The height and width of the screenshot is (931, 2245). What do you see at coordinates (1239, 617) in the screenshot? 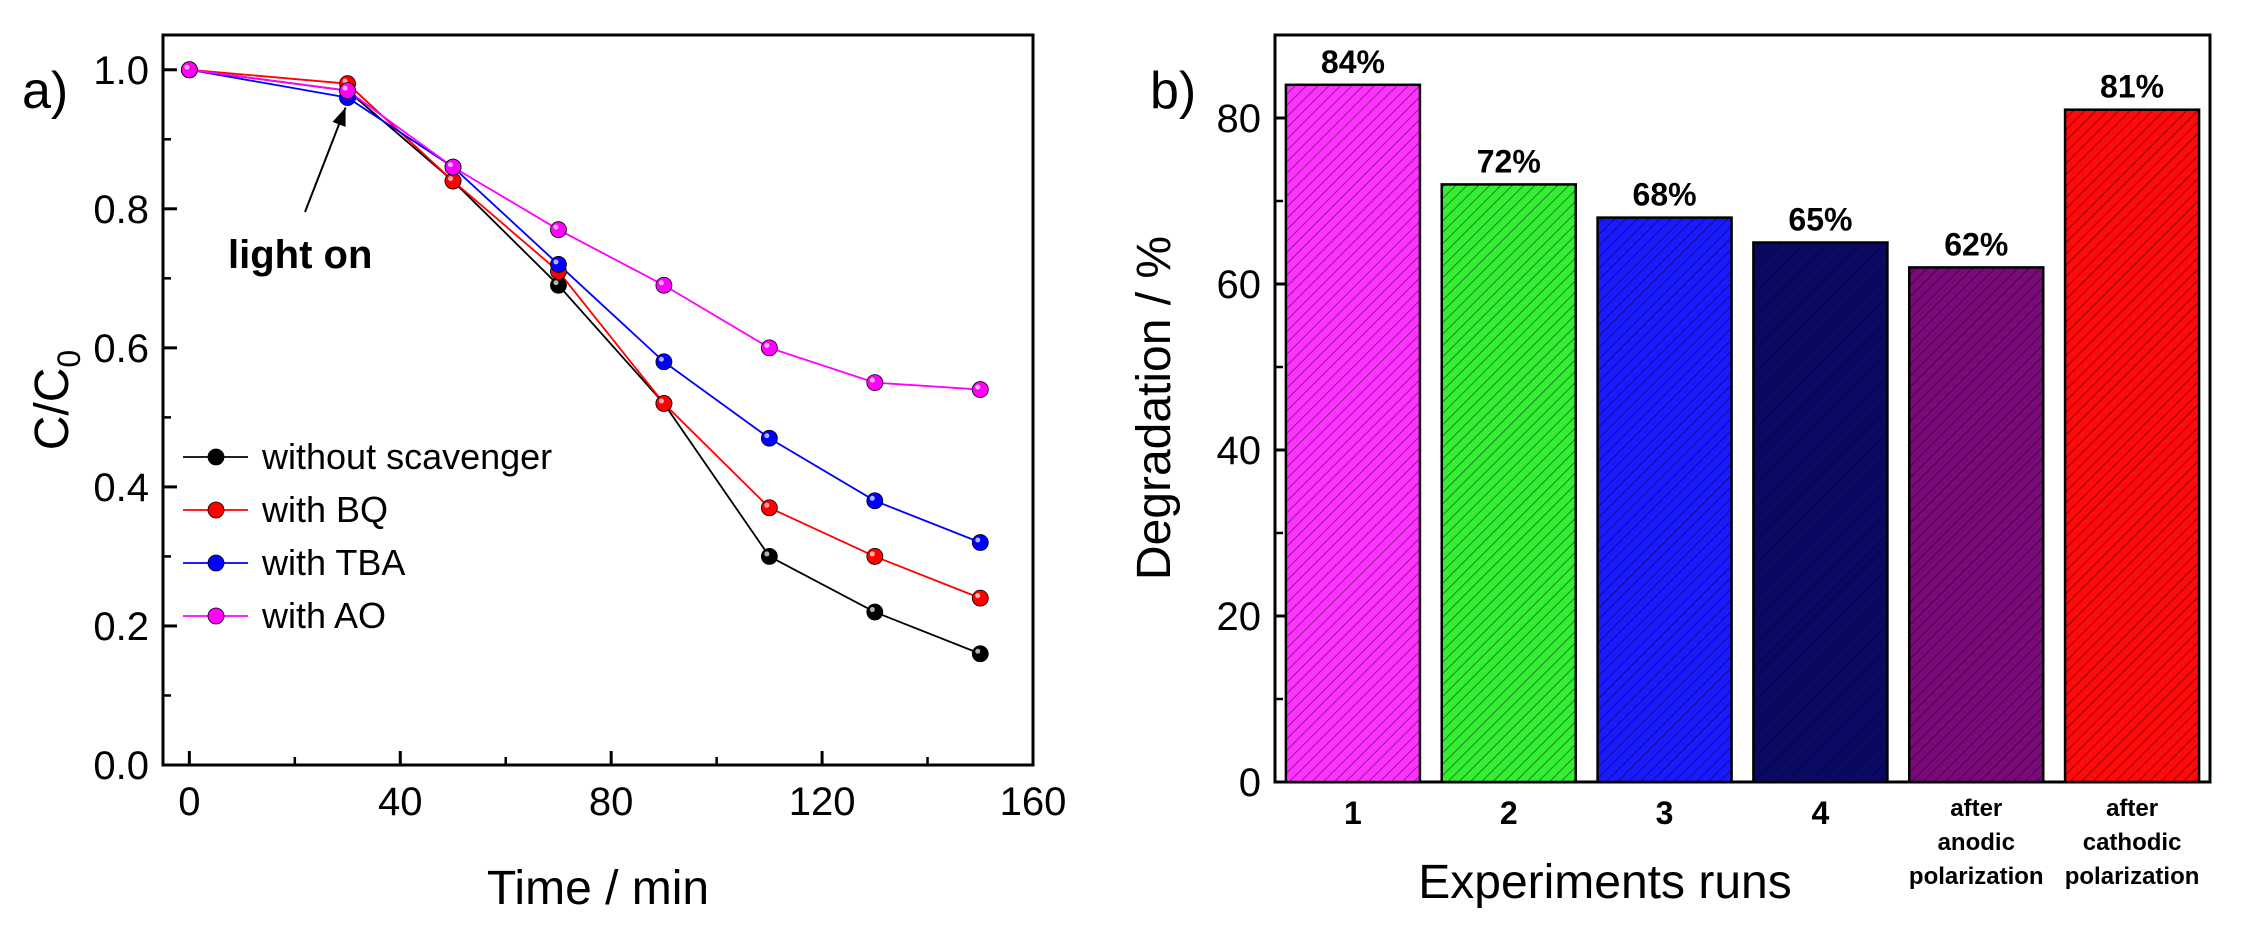
I see `b-y-tick-label-20: 20` at bounding box center [1239, 617].